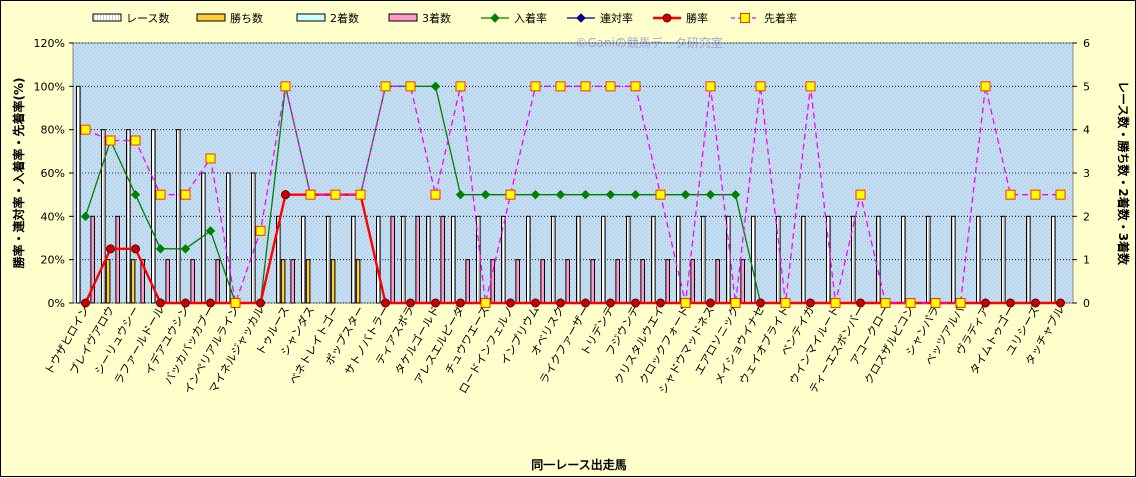 This screenshot has width=1136, height=478. I want to click on y-tick-right: 3, so click(1086, 173).